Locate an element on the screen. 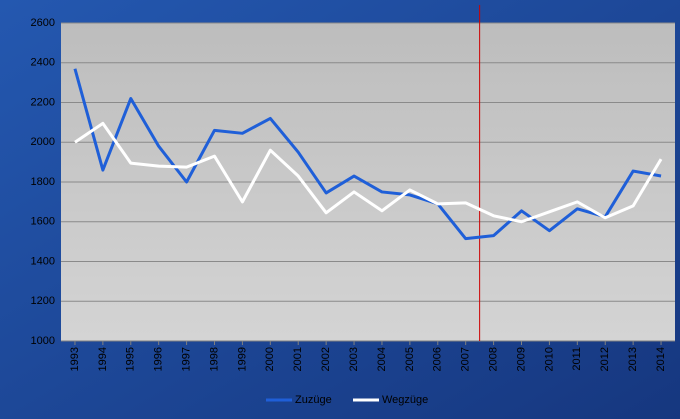  x-tick-label: 2002 is located at coordinates (326, 359).